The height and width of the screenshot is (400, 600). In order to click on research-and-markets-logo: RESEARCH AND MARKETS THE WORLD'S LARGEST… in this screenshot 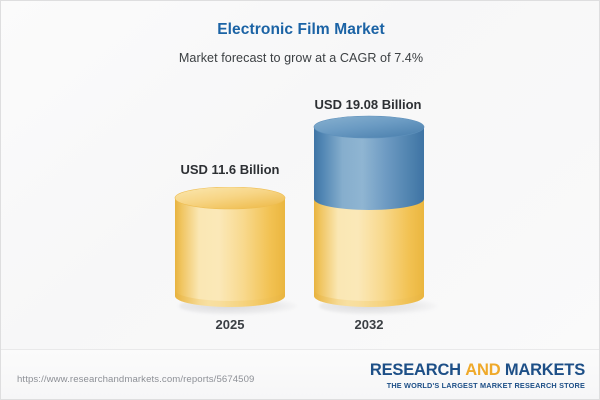, I will do `click(477, 376)`.